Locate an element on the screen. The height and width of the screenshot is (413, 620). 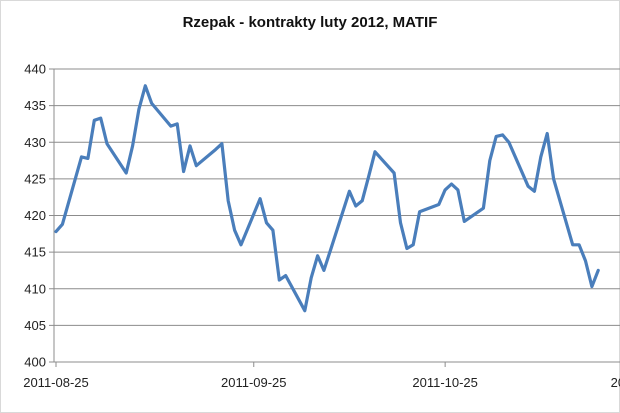
y-tick-label: 435 is located at coordinates (35, 105).